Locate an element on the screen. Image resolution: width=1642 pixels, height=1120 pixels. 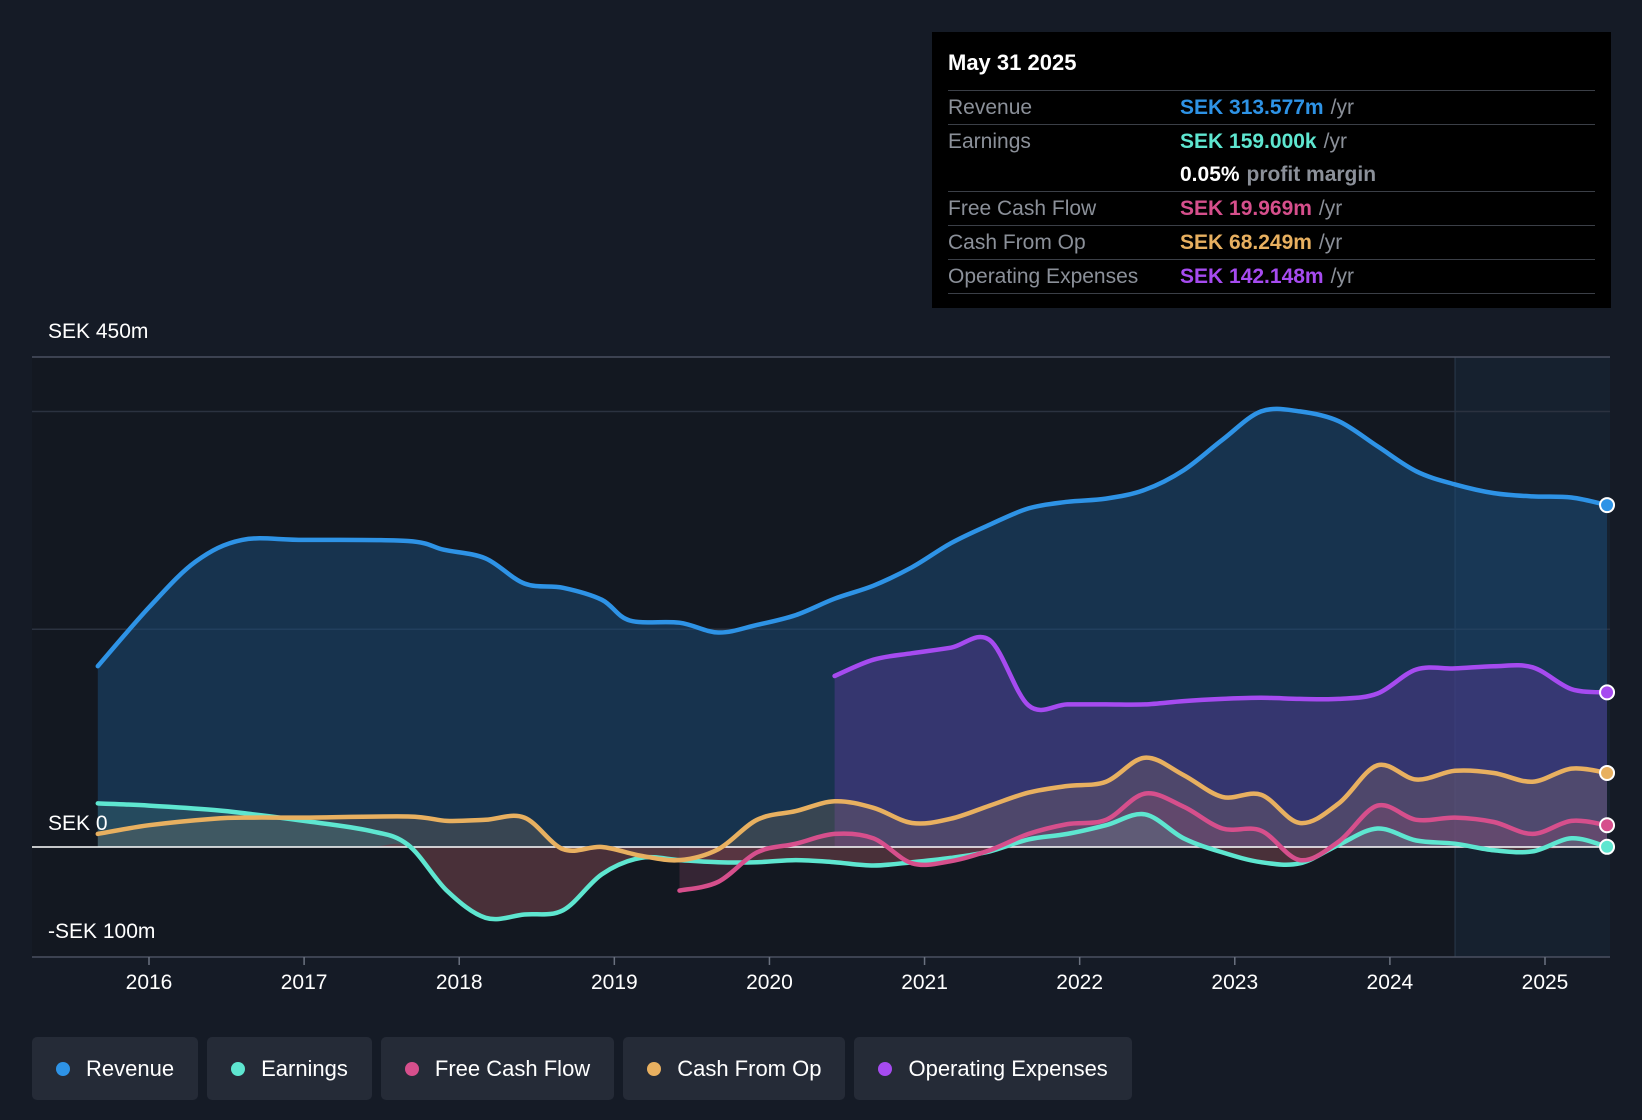
legend-label: Earnings is located at coordinates (304, 1068).